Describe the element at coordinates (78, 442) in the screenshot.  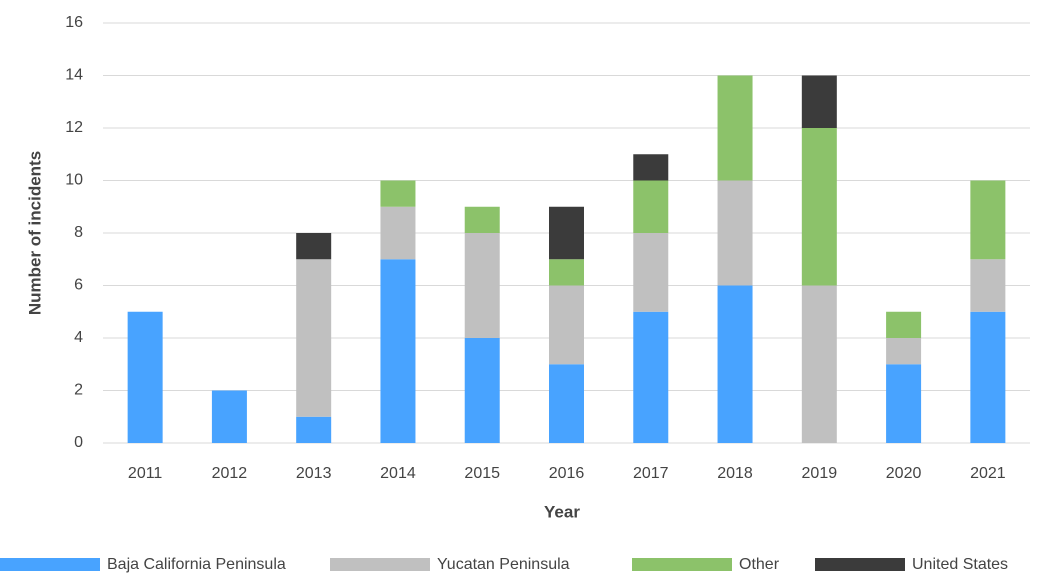
I see `y-tick-label: 0` at that location.